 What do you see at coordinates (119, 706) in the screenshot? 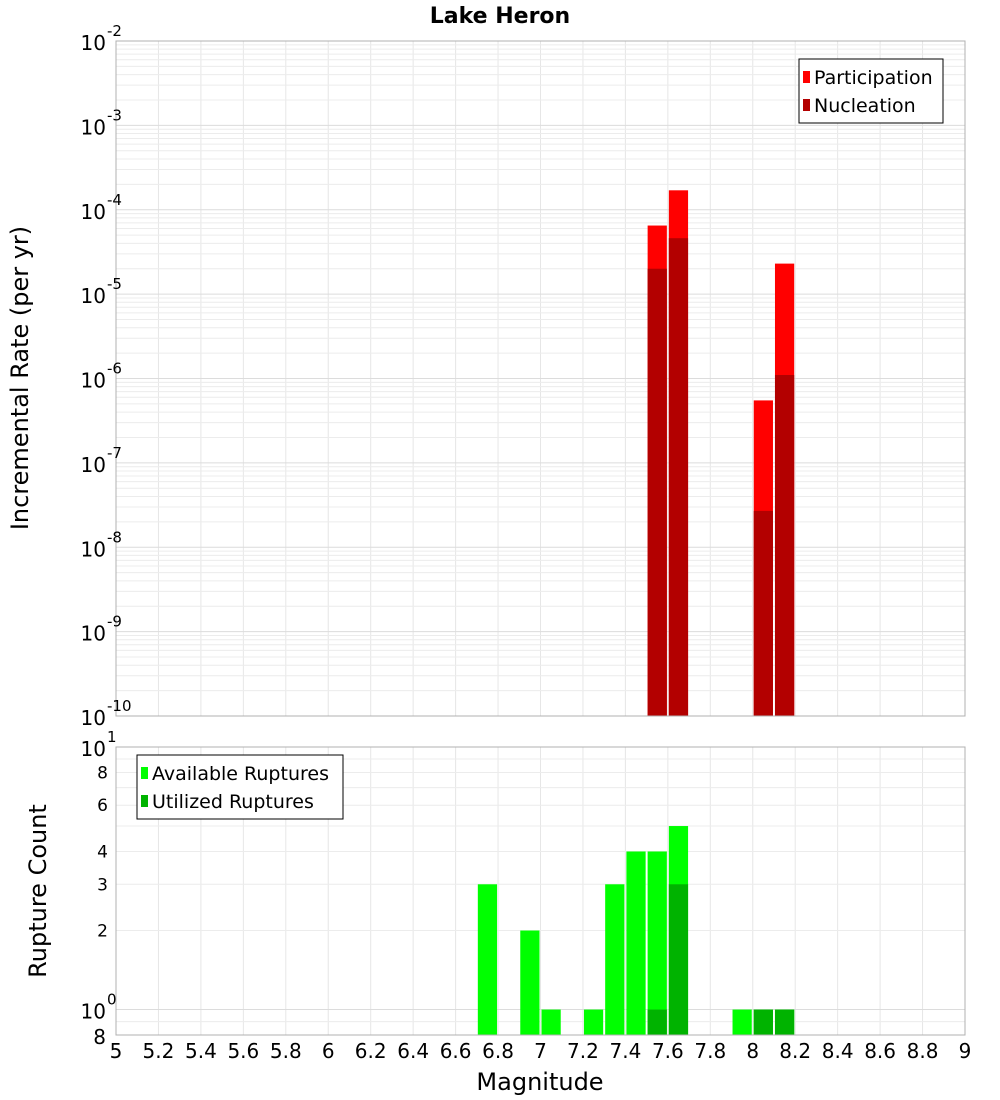
I see `y-tick-exponent: -10` at bounding box center [119, 706].